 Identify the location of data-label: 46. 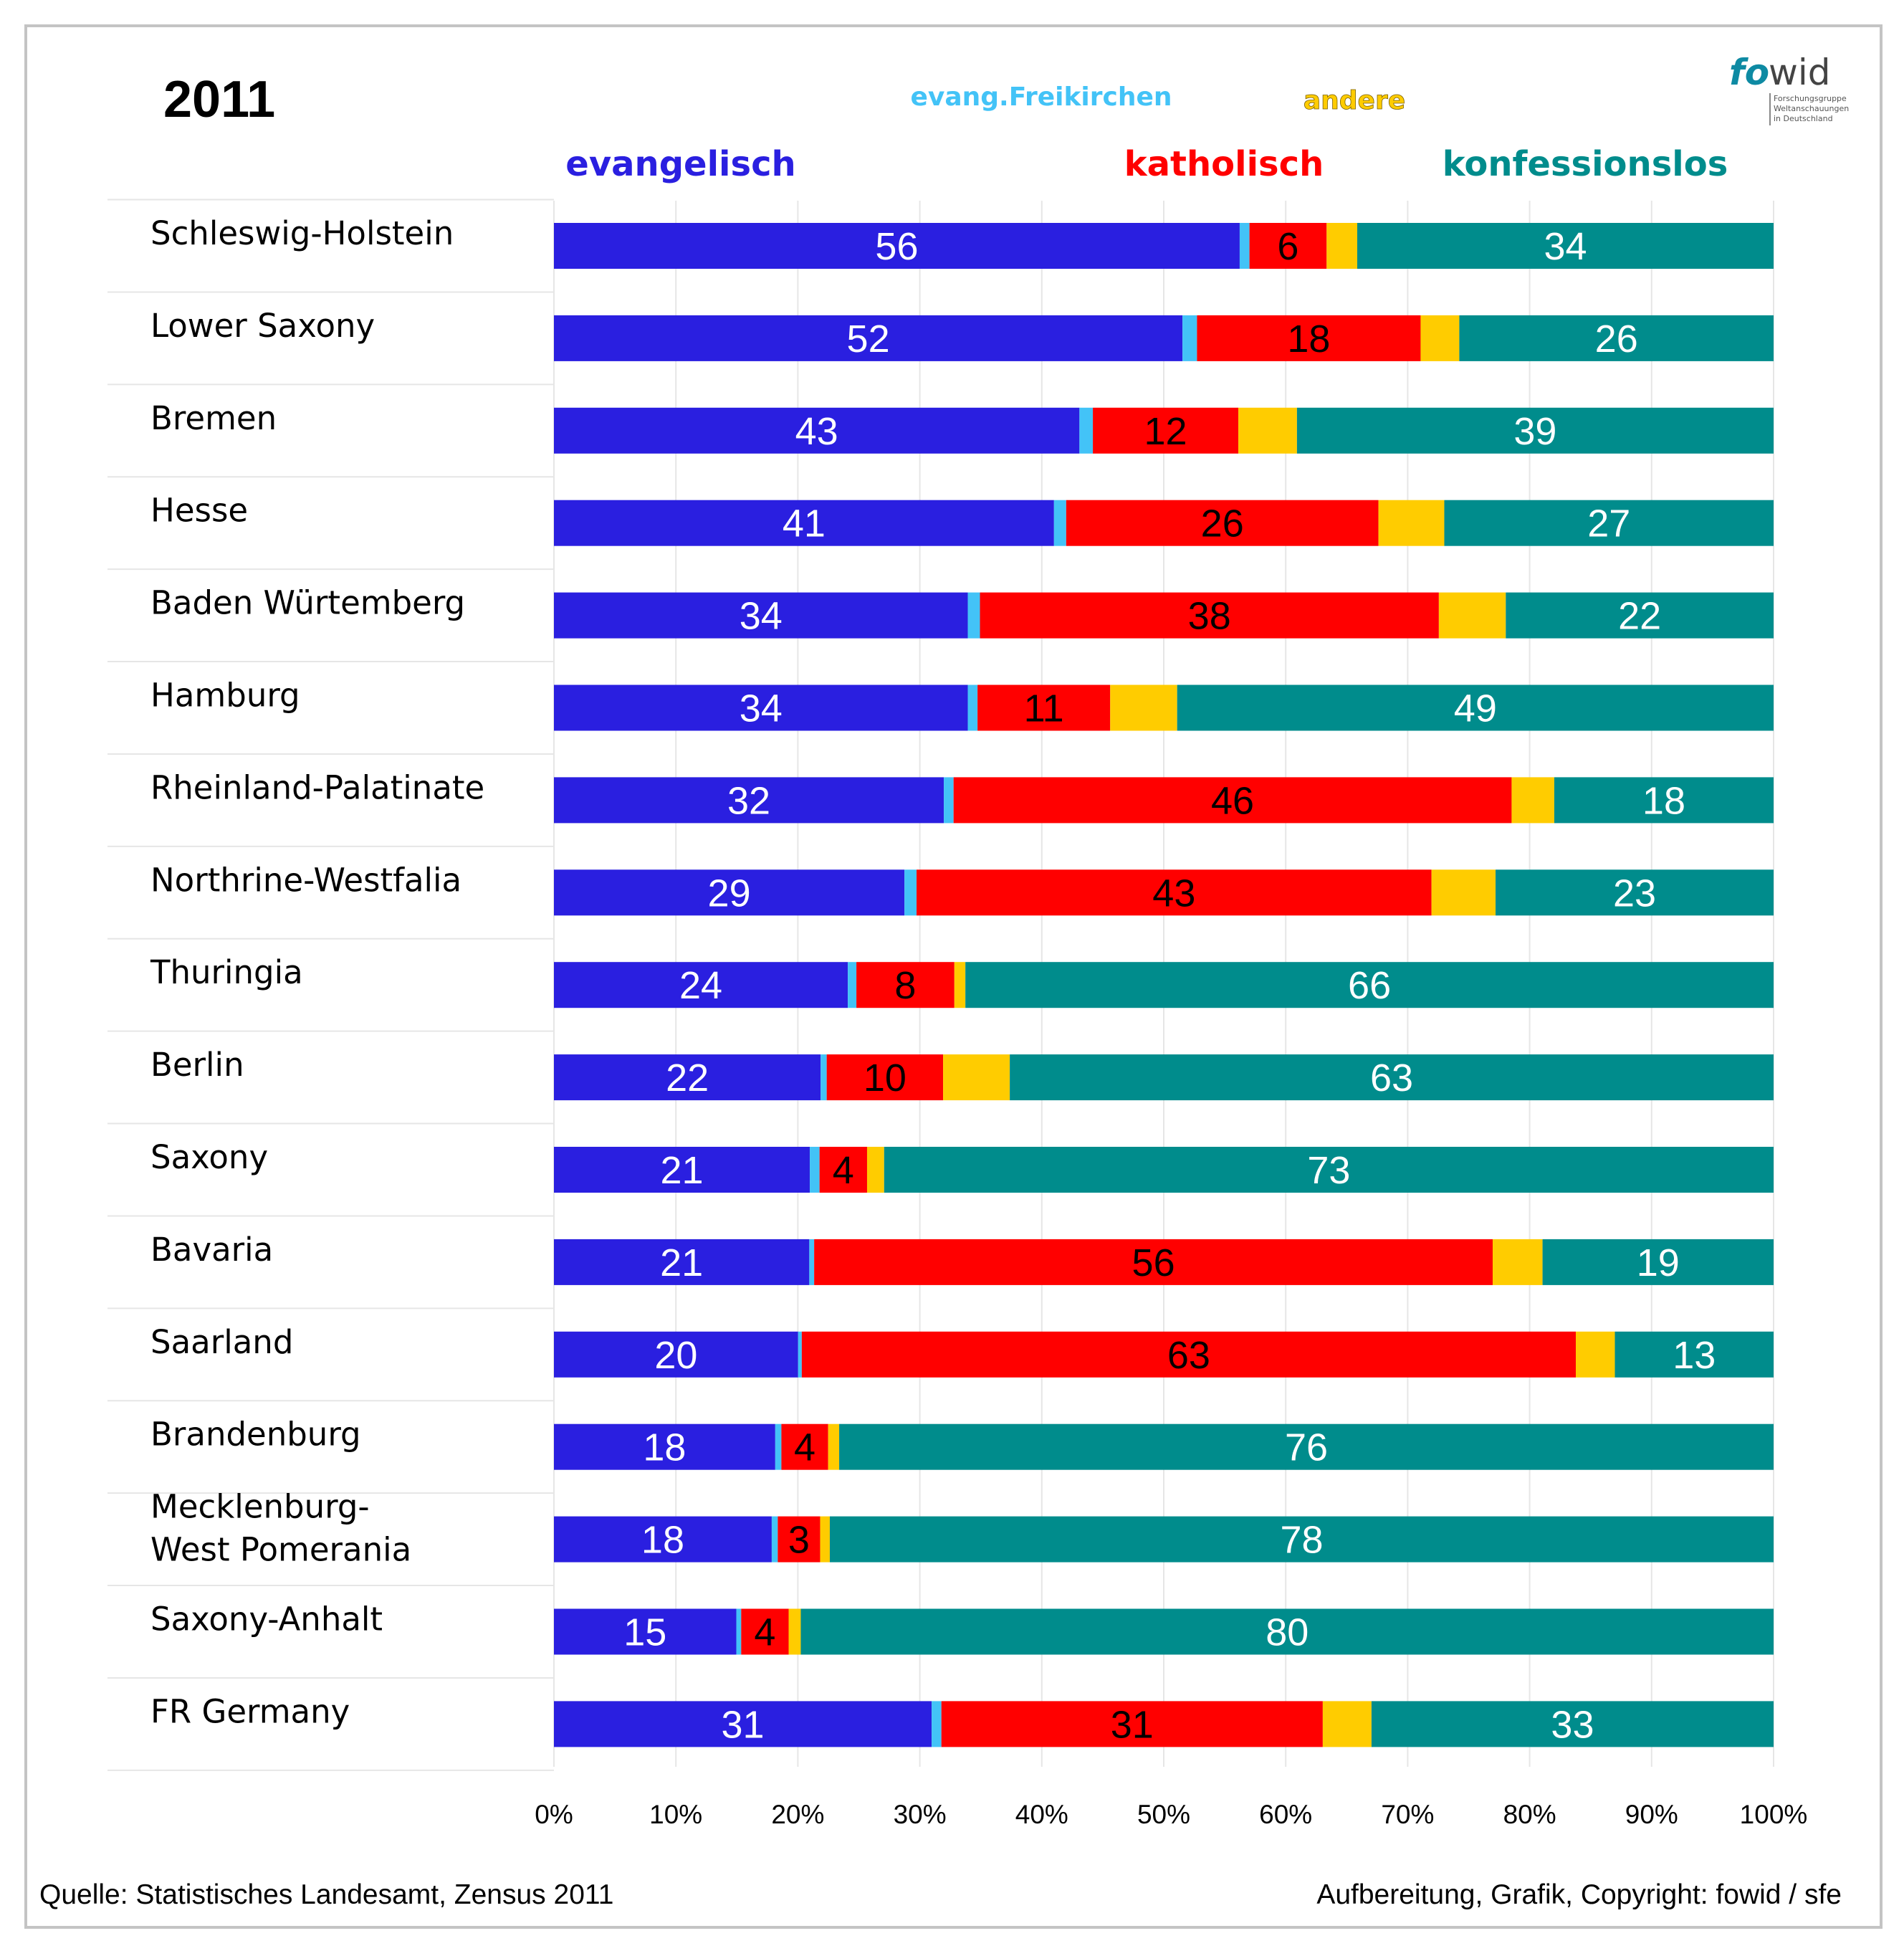
(1232, 800).